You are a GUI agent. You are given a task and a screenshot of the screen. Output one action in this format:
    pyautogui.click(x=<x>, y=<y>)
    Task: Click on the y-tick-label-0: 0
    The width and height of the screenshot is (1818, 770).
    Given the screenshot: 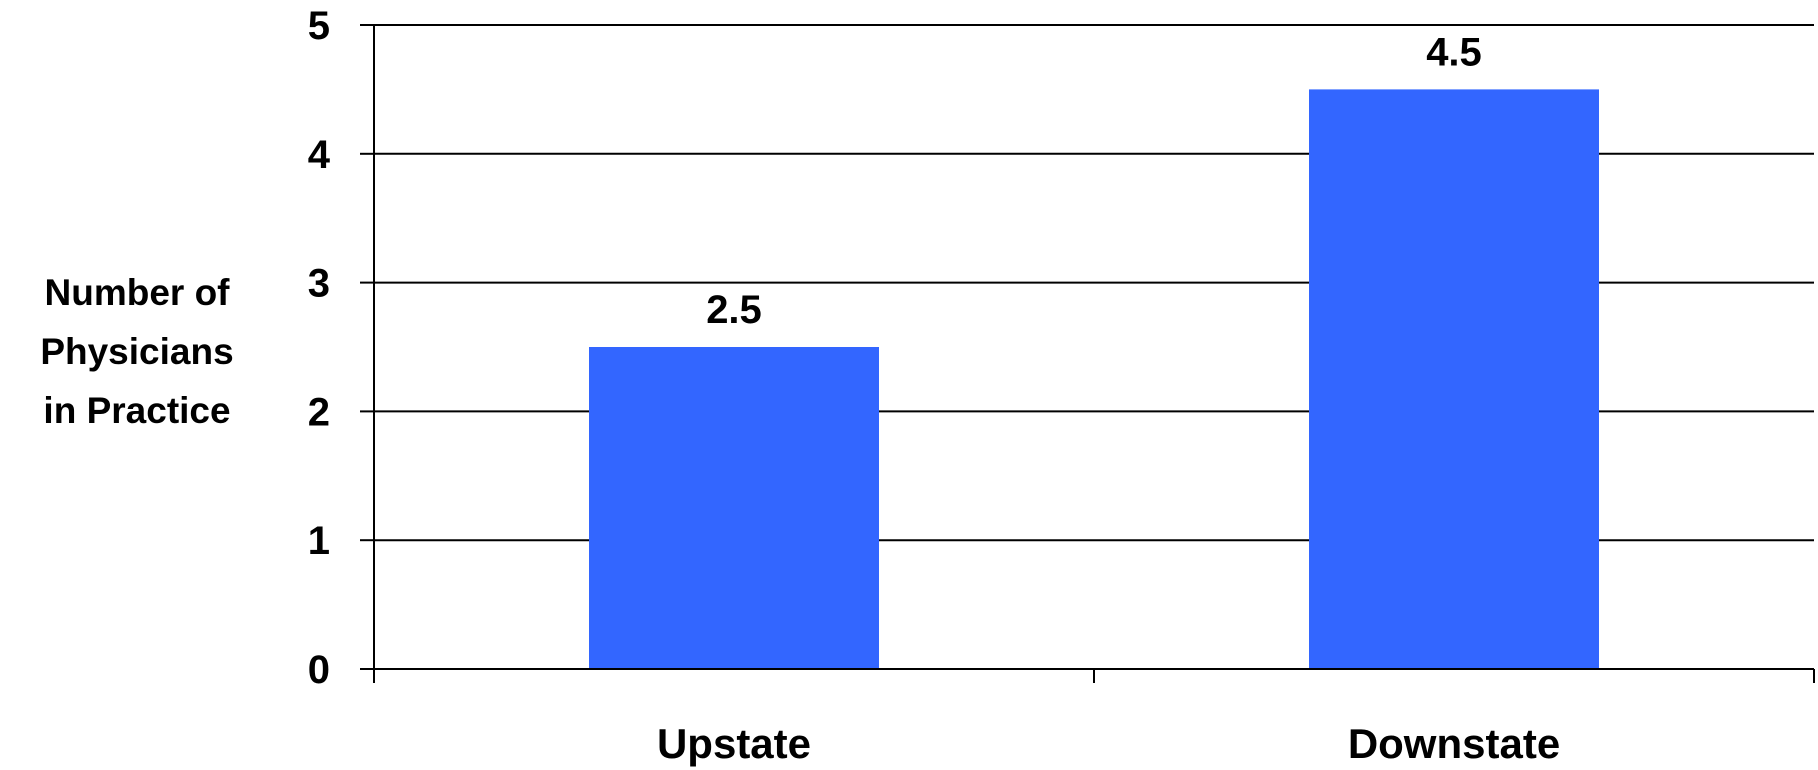 What is the action you would take?
    pyautogui.click(x=319, y=670)
    